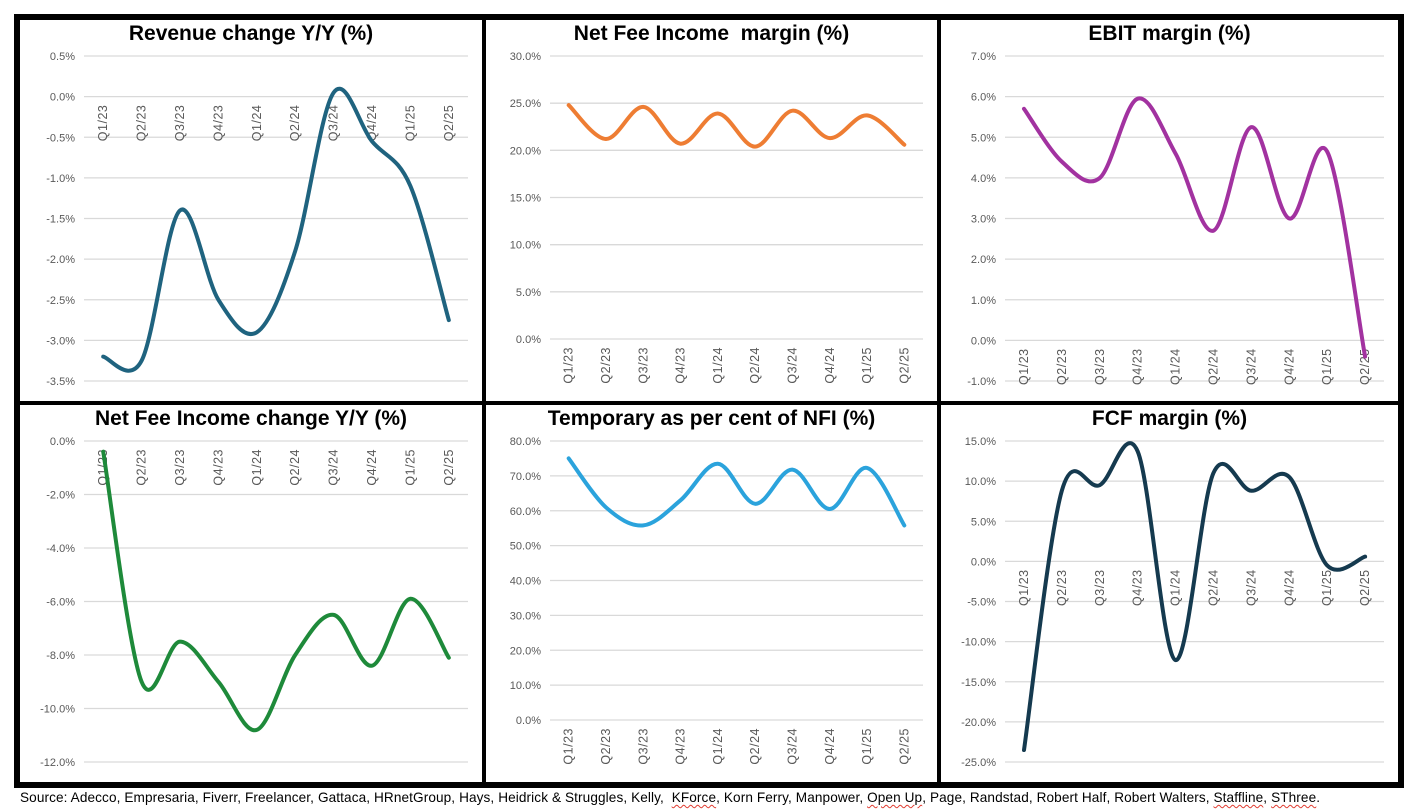 The height and width of the screenshot is (811, 1414). I want to click on svg-text: 6.0%, so click(983, 98).